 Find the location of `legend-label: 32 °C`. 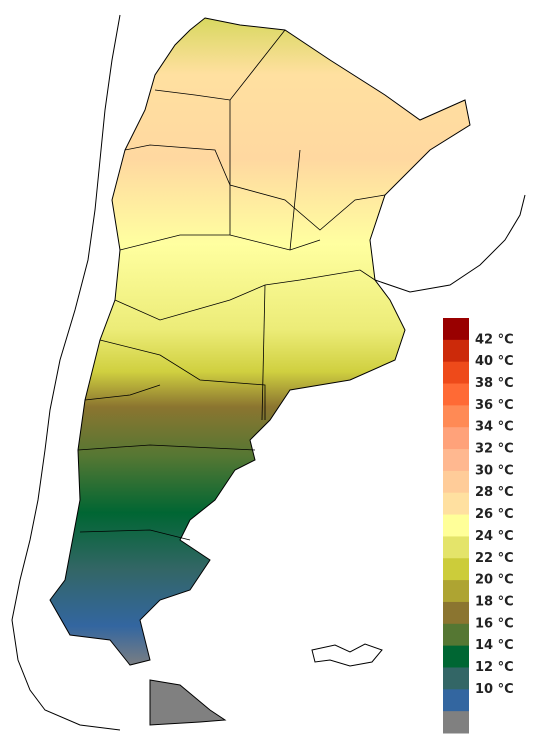

legend-label: 32 °C is located at coordinates (494, 449).